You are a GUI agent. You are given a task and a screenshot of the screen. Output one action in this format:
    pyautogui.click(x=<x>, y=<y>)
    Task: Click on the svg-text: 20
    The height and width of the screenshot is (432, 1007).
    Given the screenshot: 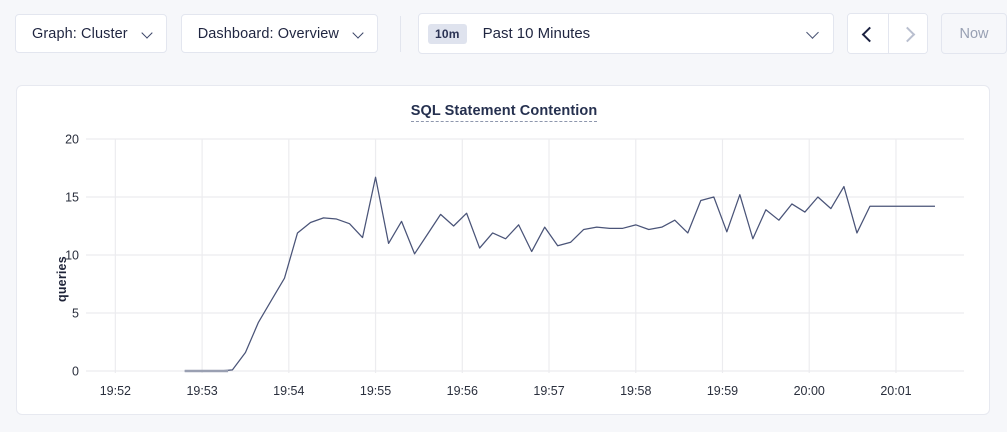 What is the action you would take?
    pyautogui.click(x=72, y=140)
    